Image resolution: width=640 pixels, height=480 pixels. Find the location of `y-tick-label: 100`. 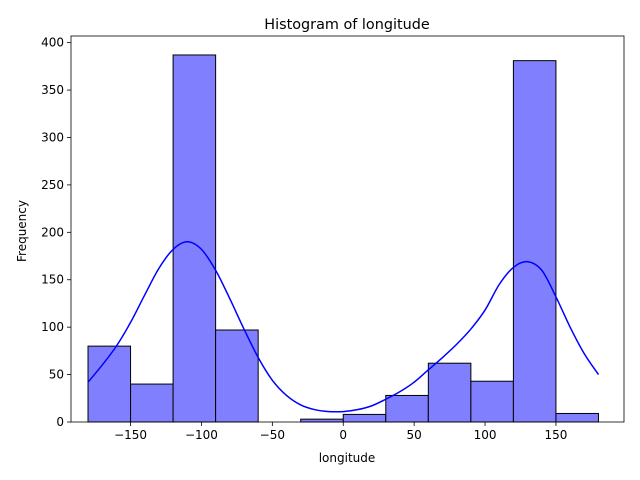

y-tick-label: 100 is located at coordinates (52, 327).